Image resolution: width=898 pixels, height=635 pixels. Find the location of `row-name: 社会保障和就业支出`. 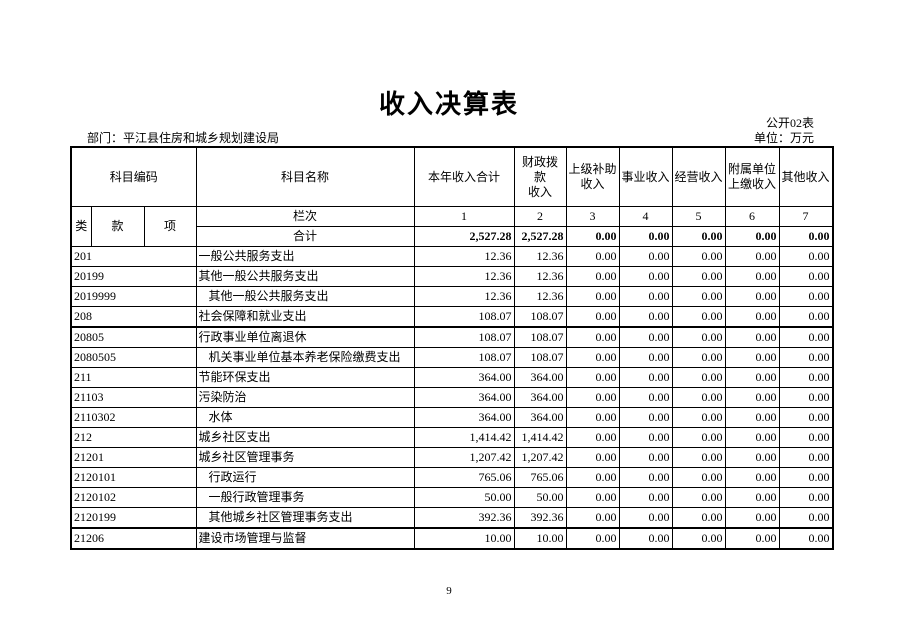

row-name: 社会保障和就业支出 is located at coordinates (305, 317).